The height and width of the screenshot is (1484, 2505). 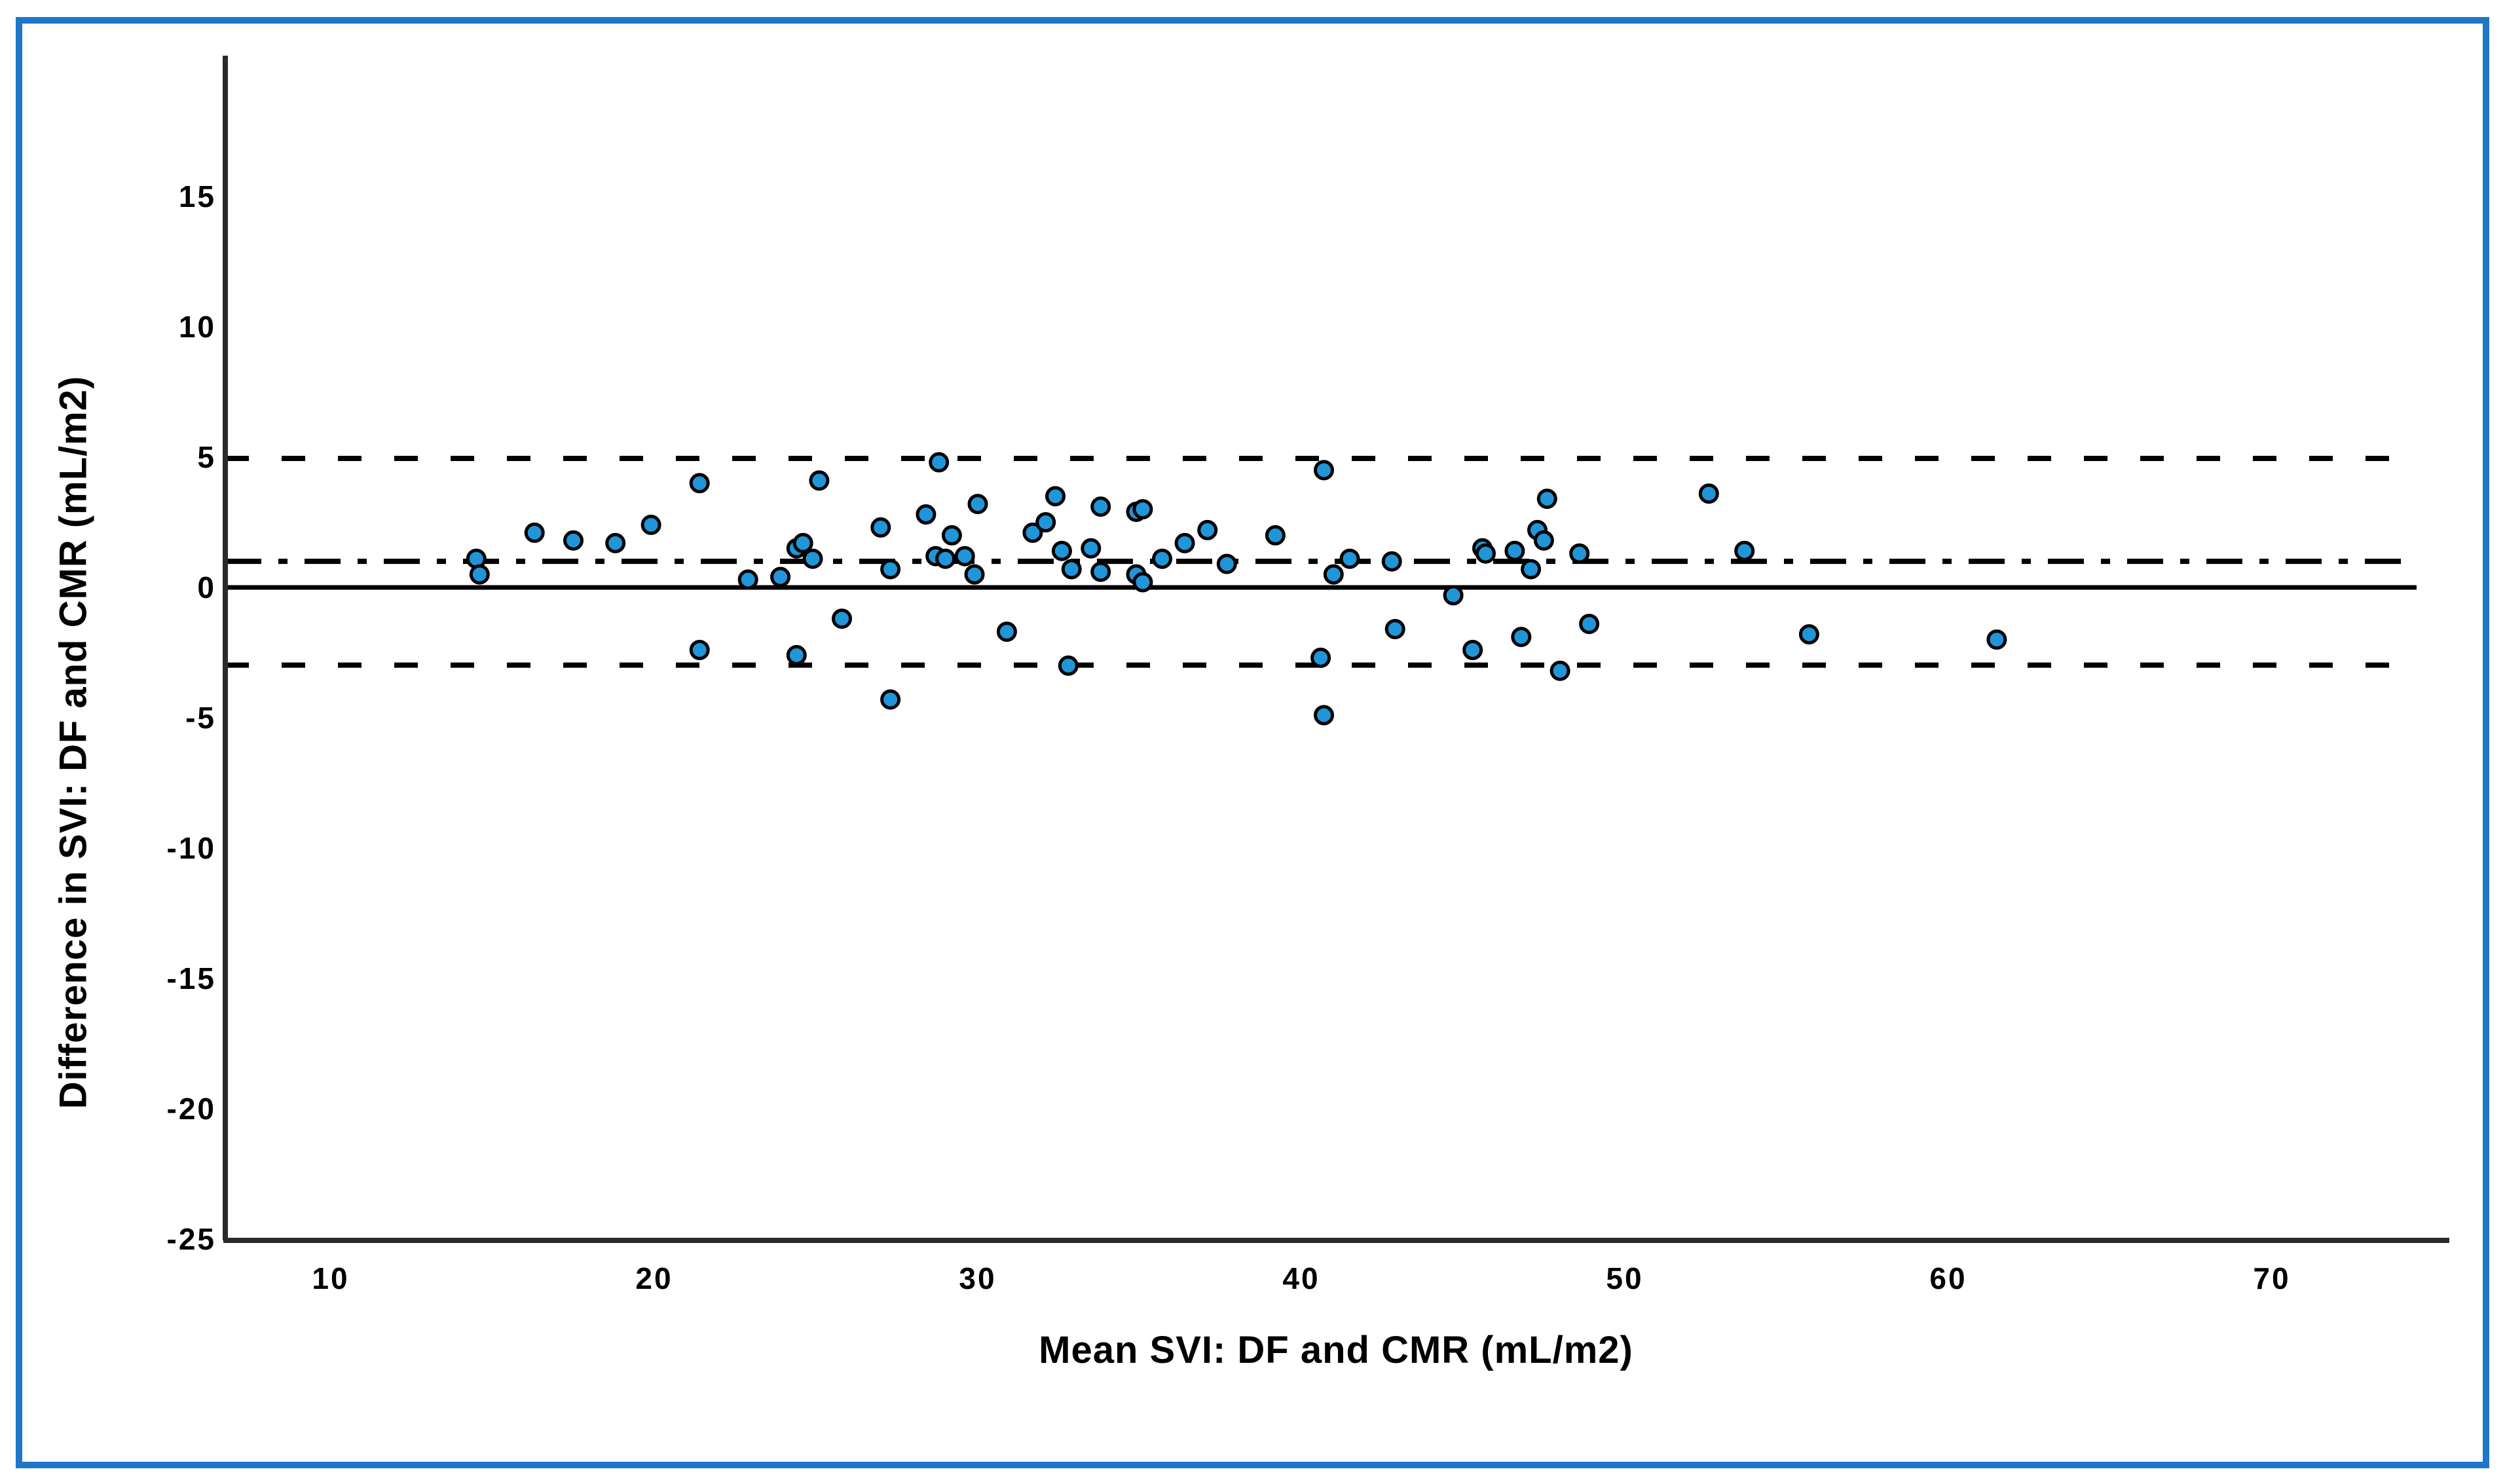 I want to click on x-tick-label: 10, so click(x=331, y=1278).